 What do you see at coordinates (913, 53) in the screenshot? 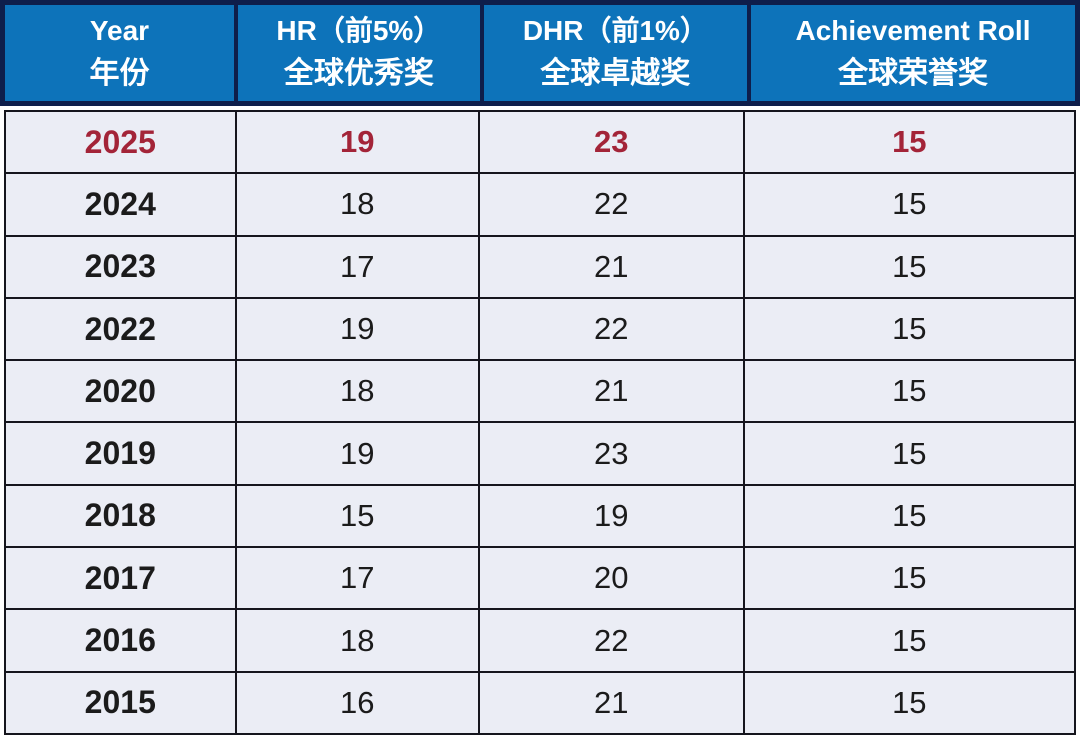
I see `column-header-achievement-roll: Achievement Roll 全球荣誉奖` at bounding box center [913, 53].